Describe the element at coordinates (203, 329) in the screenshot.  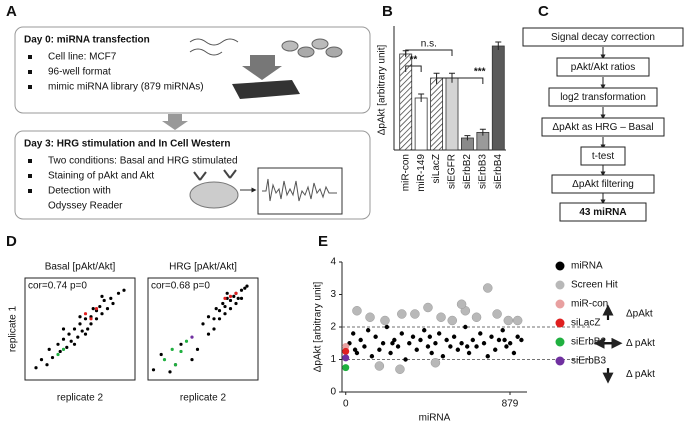
I see `plot-frame` at that location.